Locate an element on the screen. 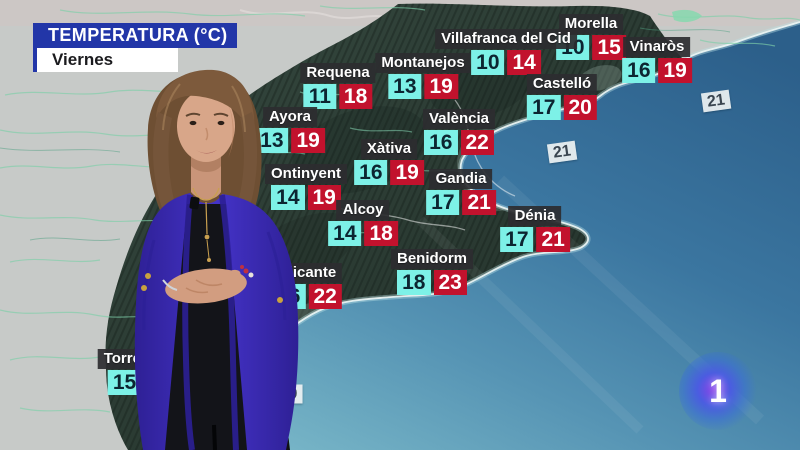 The image size is (800, 450). ebro-delta is located at coordinates (687, 16).